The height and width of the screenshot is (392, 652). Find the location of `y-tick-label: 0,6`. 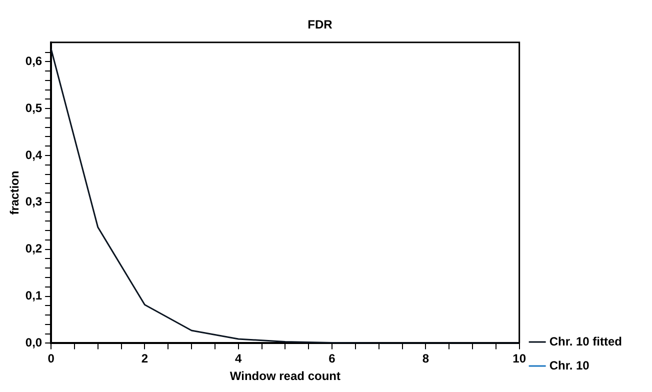

y-tick-label: 0,6 is located at coordinates (33, 61).